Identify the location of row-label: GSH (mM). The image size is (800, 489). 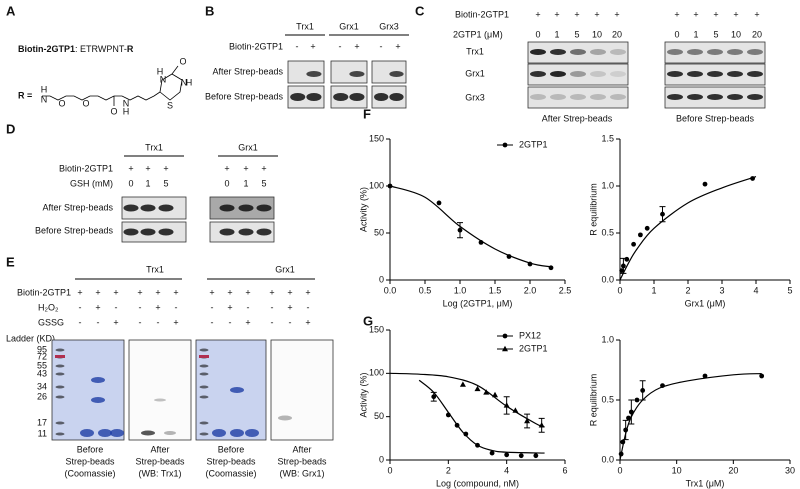
(91, 183).